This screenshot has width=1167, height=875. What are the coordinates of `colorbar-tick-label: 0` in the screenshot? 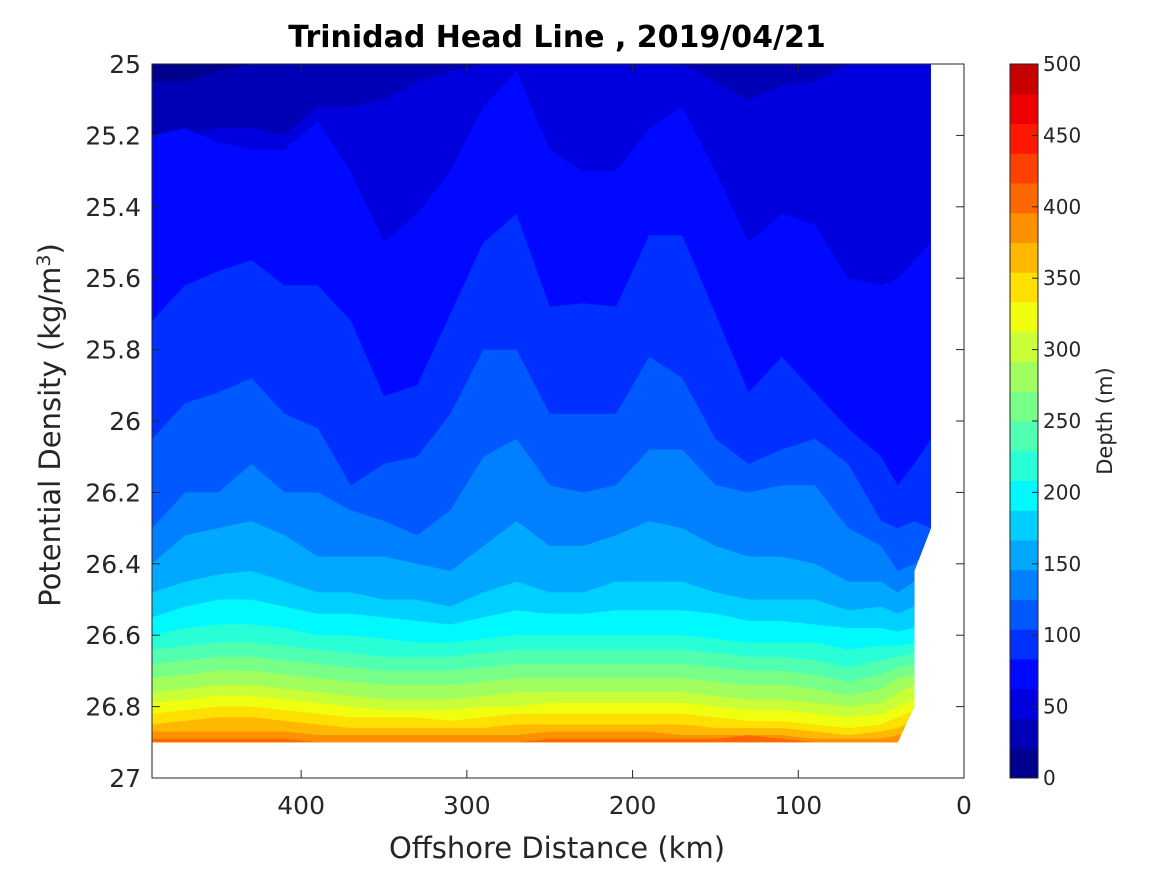 It's located at (1049, 778).